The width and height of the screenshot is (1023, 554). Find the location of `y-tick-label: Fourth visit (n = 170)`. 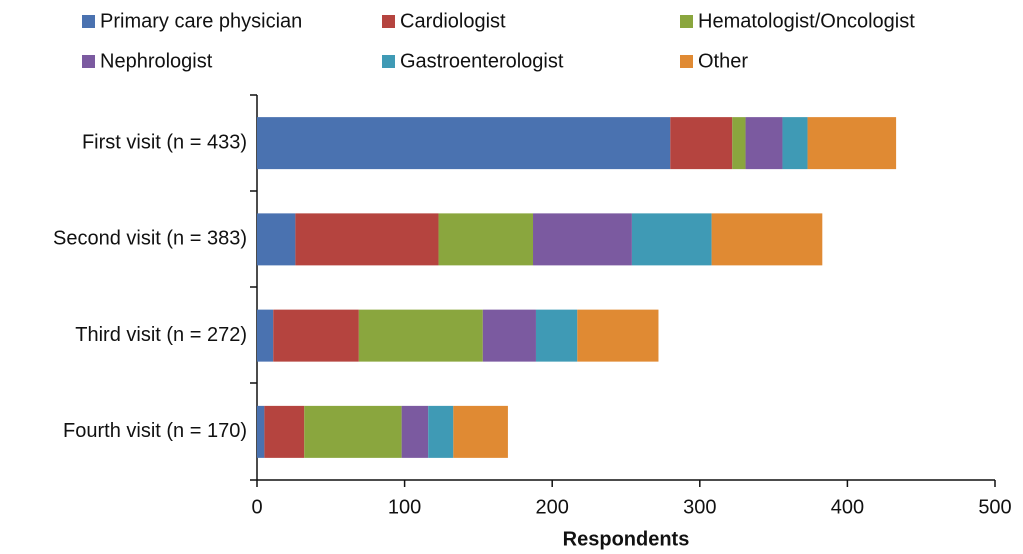

y-tick-label: Fourth visit (n = 170) is located at coordinates (155, 431).